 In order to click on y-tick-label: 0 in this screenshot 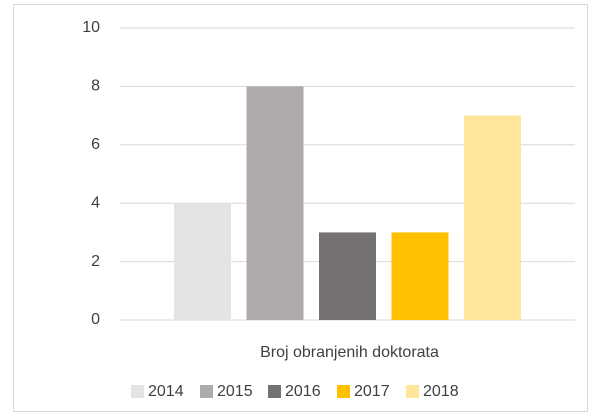, I will do `click(95, 319)`.